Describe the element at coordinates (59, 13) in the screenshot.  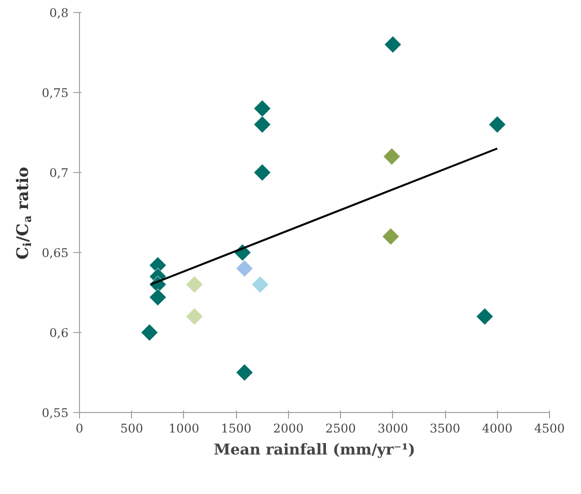
I see `y-tick-label: 0,8` at that location.